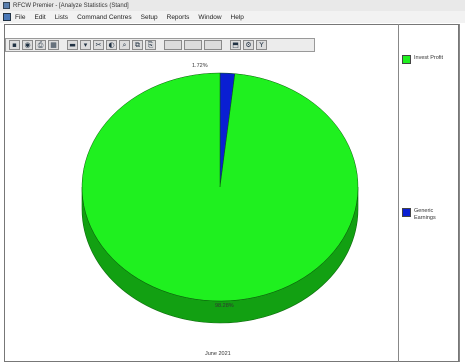  What do you see at coordinates (237, 17) in the screenshot?
I see `menu-help: Help` at bounding box center [237, 17].